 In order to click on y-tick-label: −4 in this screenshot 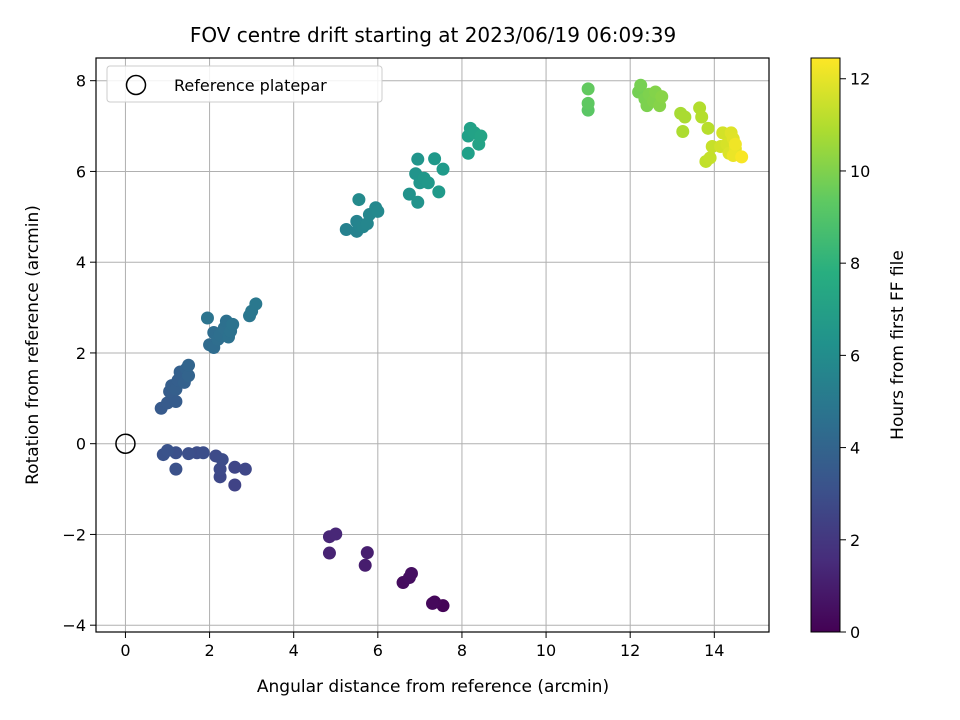, I will do `click(74, 625)`.